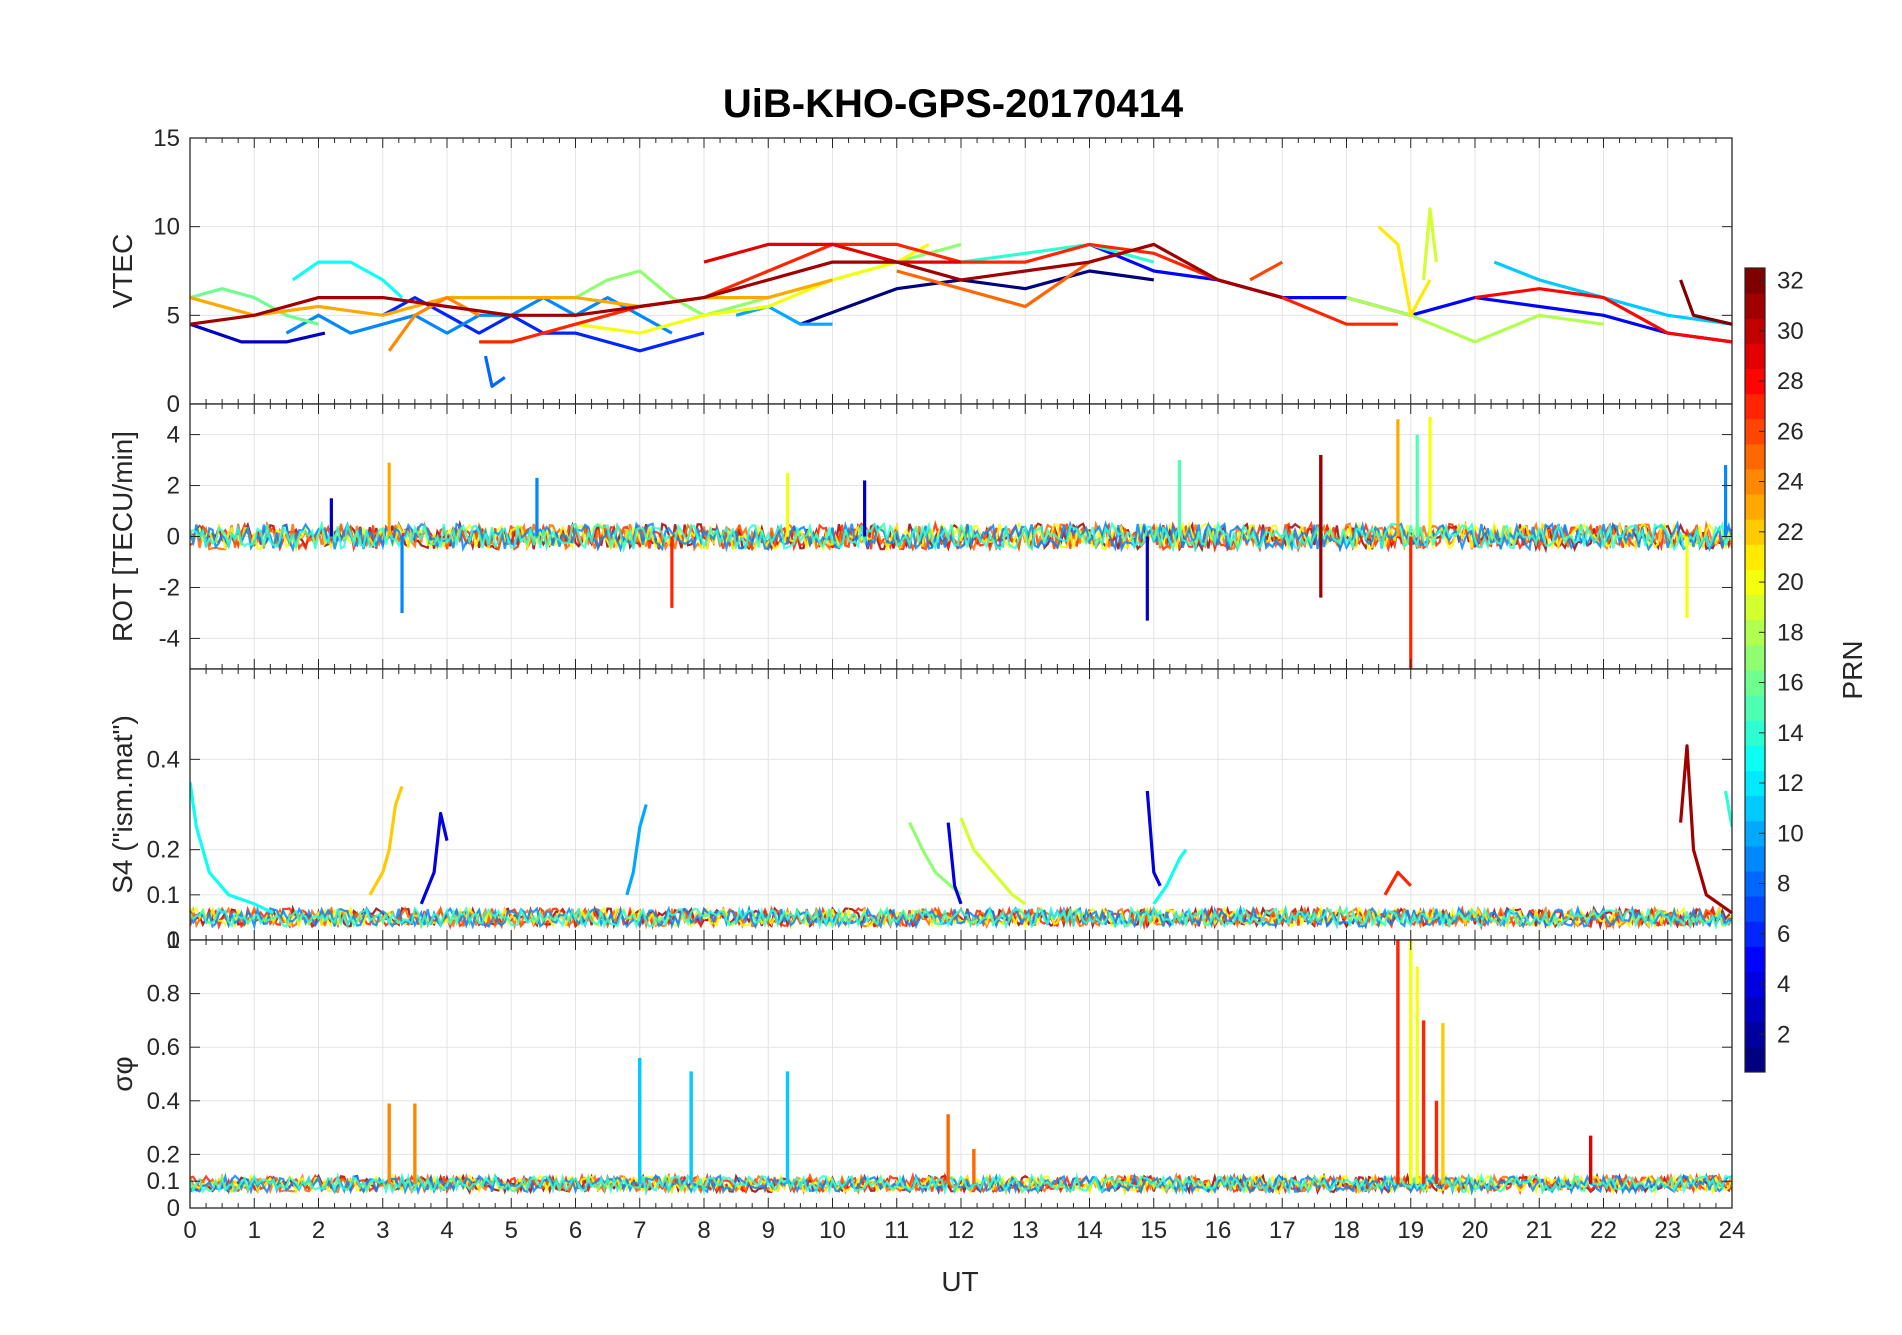  What do you see at coordinates (959, 1281) in the screenshot?
I see `x-axis-label: UT` at bounding box center [959, 1281].